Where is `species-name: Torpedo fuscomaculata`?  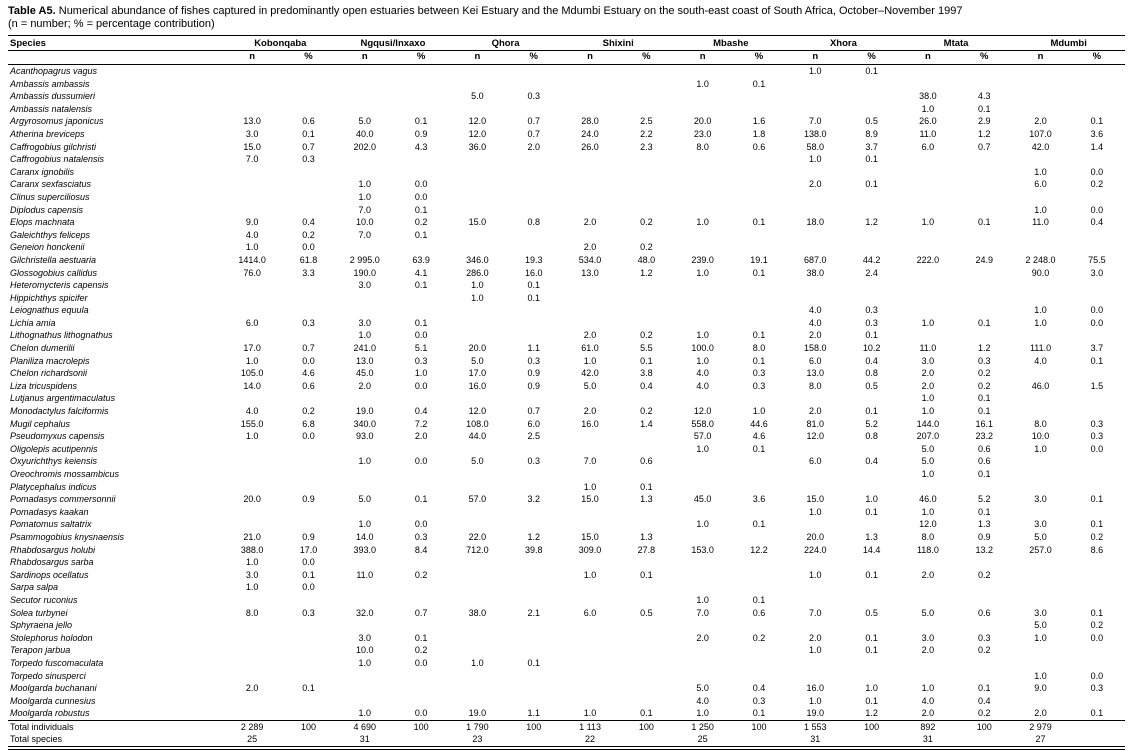 species-name: Torpedo fuscomaculata is located at coordinates (57, 662).